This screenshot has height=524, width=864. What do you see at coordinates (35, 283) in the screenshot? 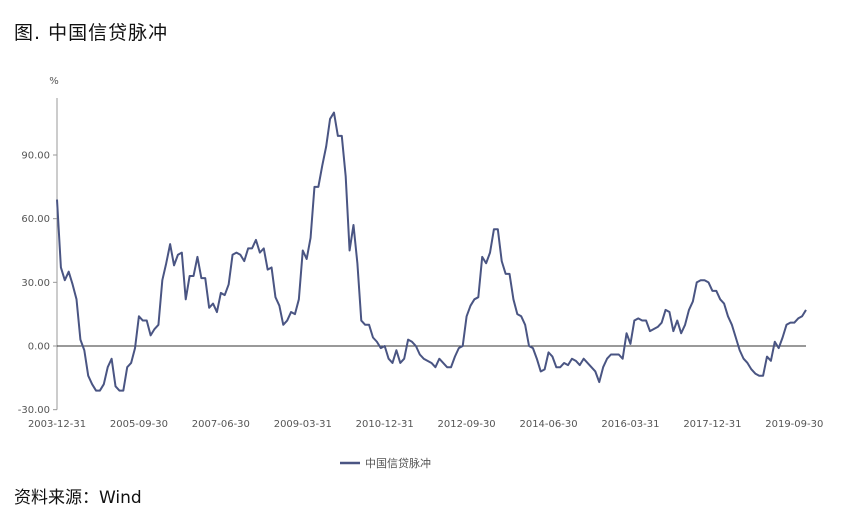
I see `y-tick-label: 30.00` at bounding box center [35, 283].